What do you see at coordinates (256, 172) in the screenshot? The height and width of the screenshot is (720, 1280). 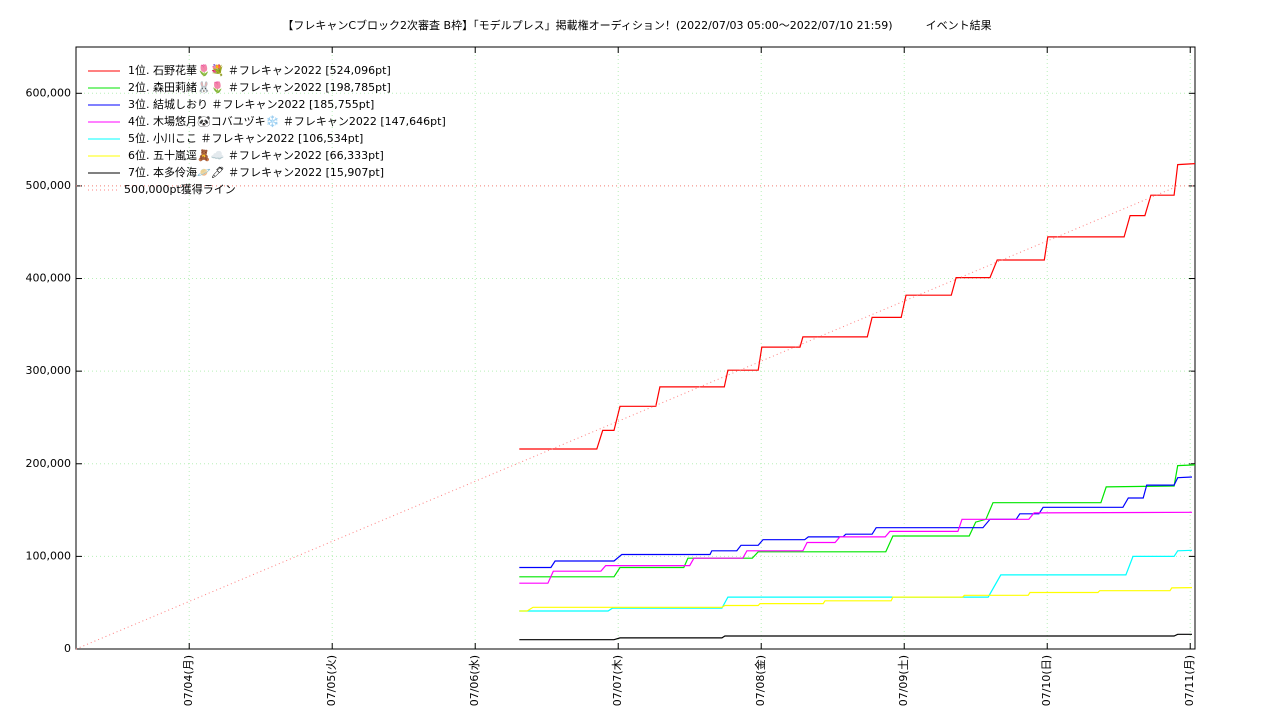 I see `legend-label: 7位. 本多伶海🪐🖊 ＃フレキャン2022 [15,907pt]` at bounding box center [256, 172].